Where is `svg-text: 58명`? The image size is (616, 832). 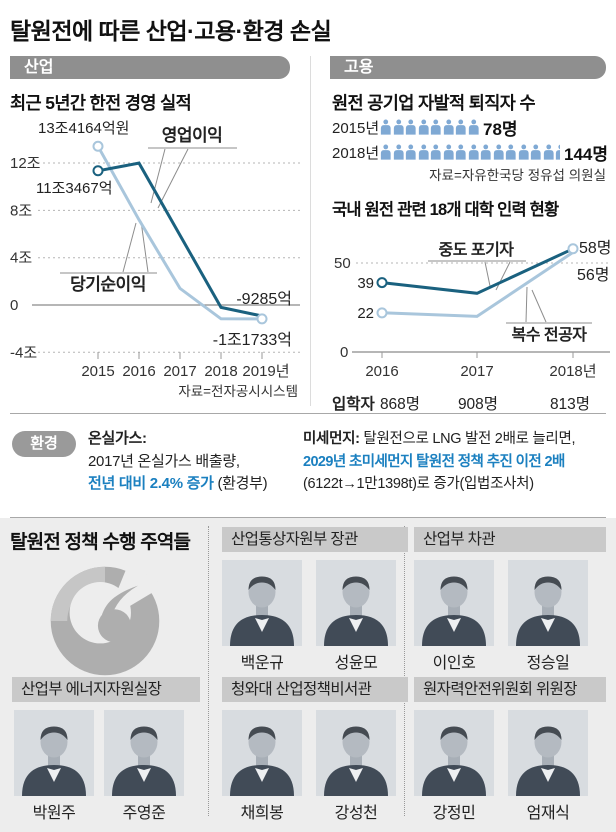
svg-text: 58명 is located at coordinates (595, 248).